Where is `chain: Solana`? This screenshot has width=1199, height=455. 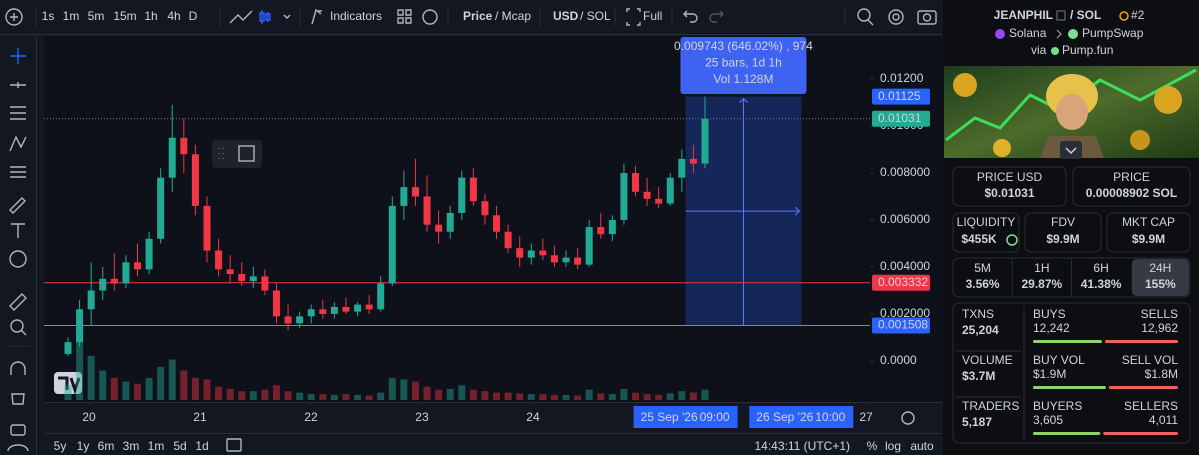
chain: Solana is located at coordinates (1028, 33).